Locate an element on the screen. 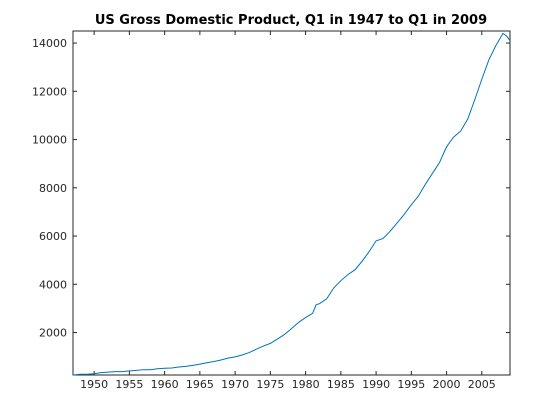 The height and width of the screenshot is (420, 560). x-tick-label: 1995 is located at coordinates (411, 384).